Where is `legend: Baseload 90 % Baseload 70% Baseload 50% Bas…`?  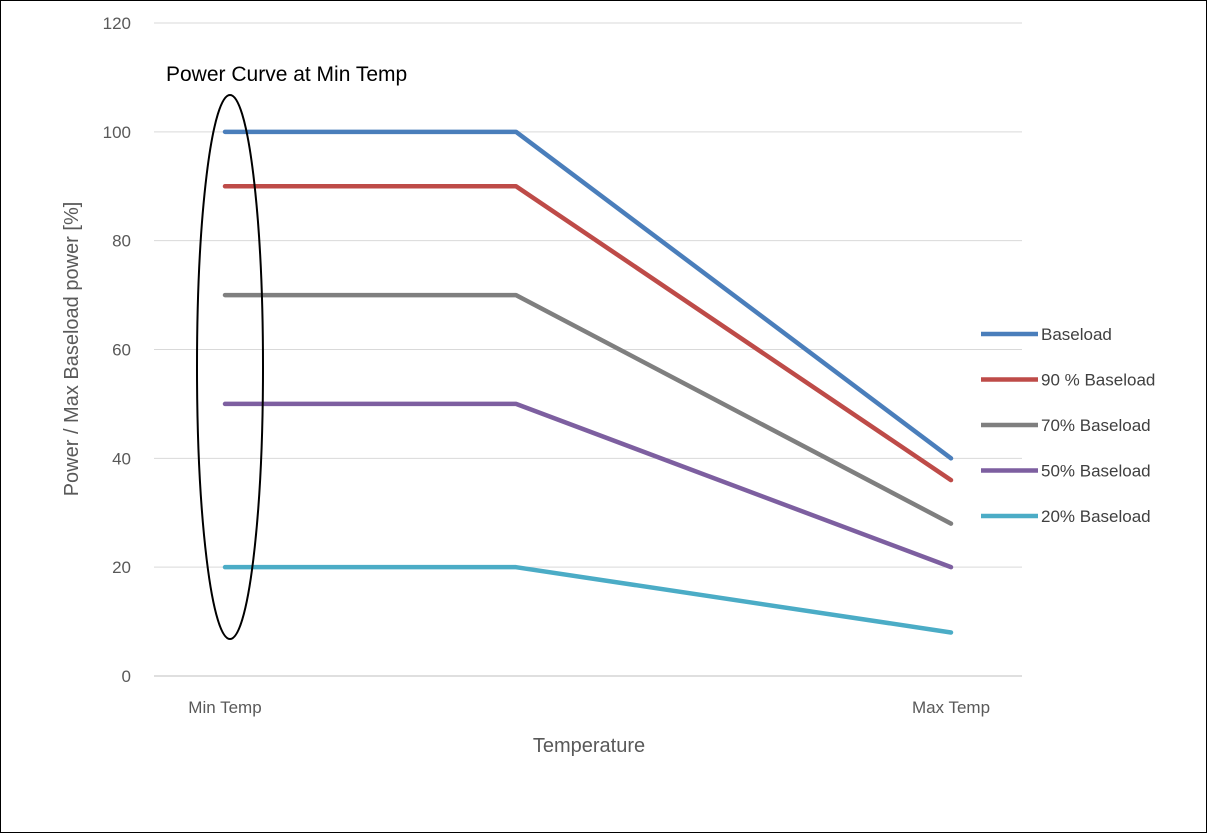
legend: Baseload 90 % Baseload 70% Baseload 50% Bas… is located at coordinates (1068, 425).